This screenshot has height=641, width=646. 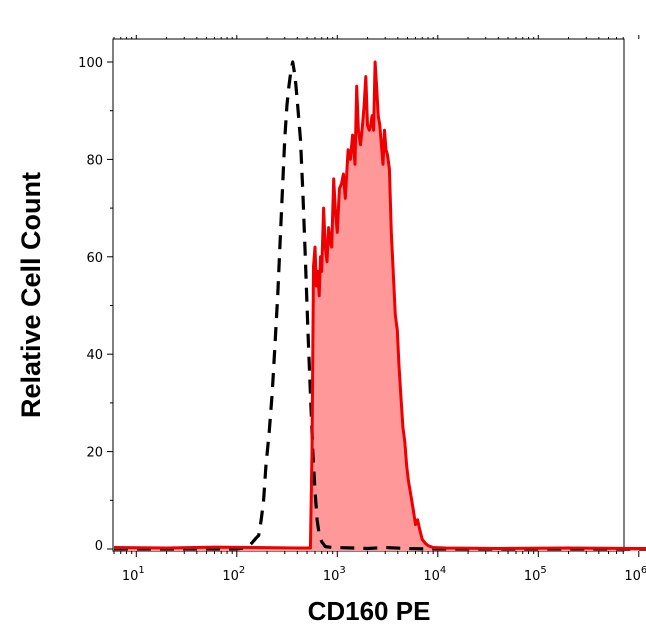 I want to click on x-tick-label: 10³, so click(x=334, y=574).